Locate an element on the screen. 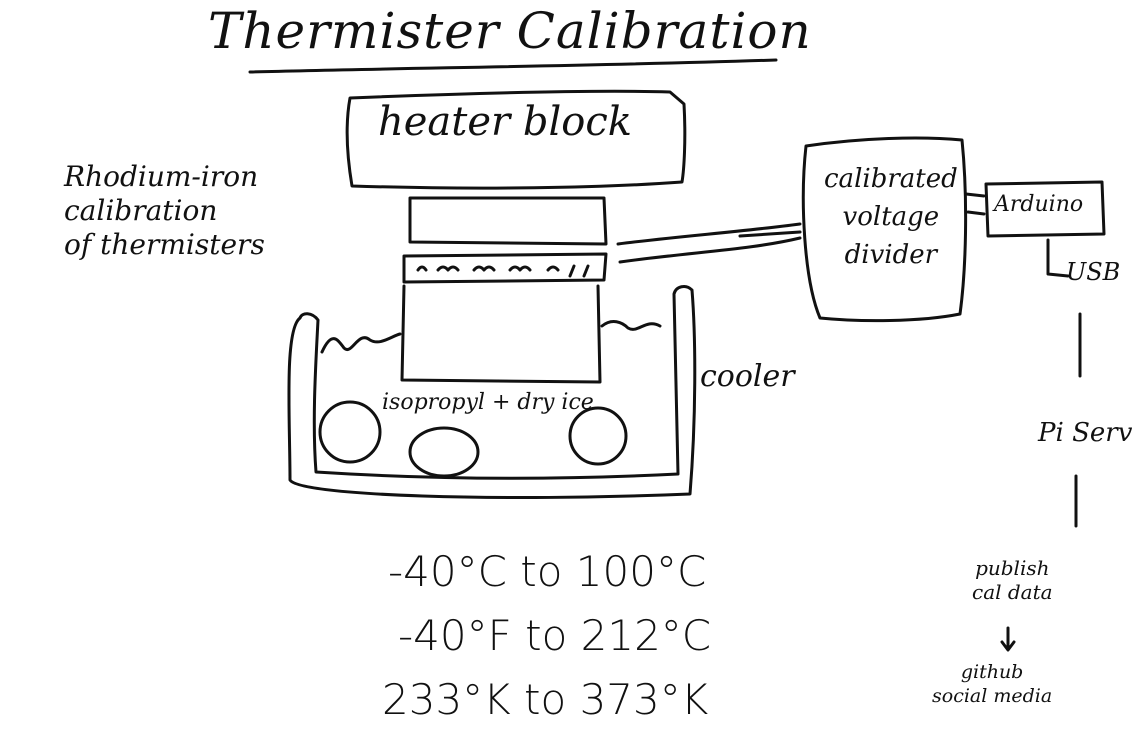 This screenshot has width=1132, height=740. voltage-divider-label: calibrated voltage divider is located at coordinates (891, 217).